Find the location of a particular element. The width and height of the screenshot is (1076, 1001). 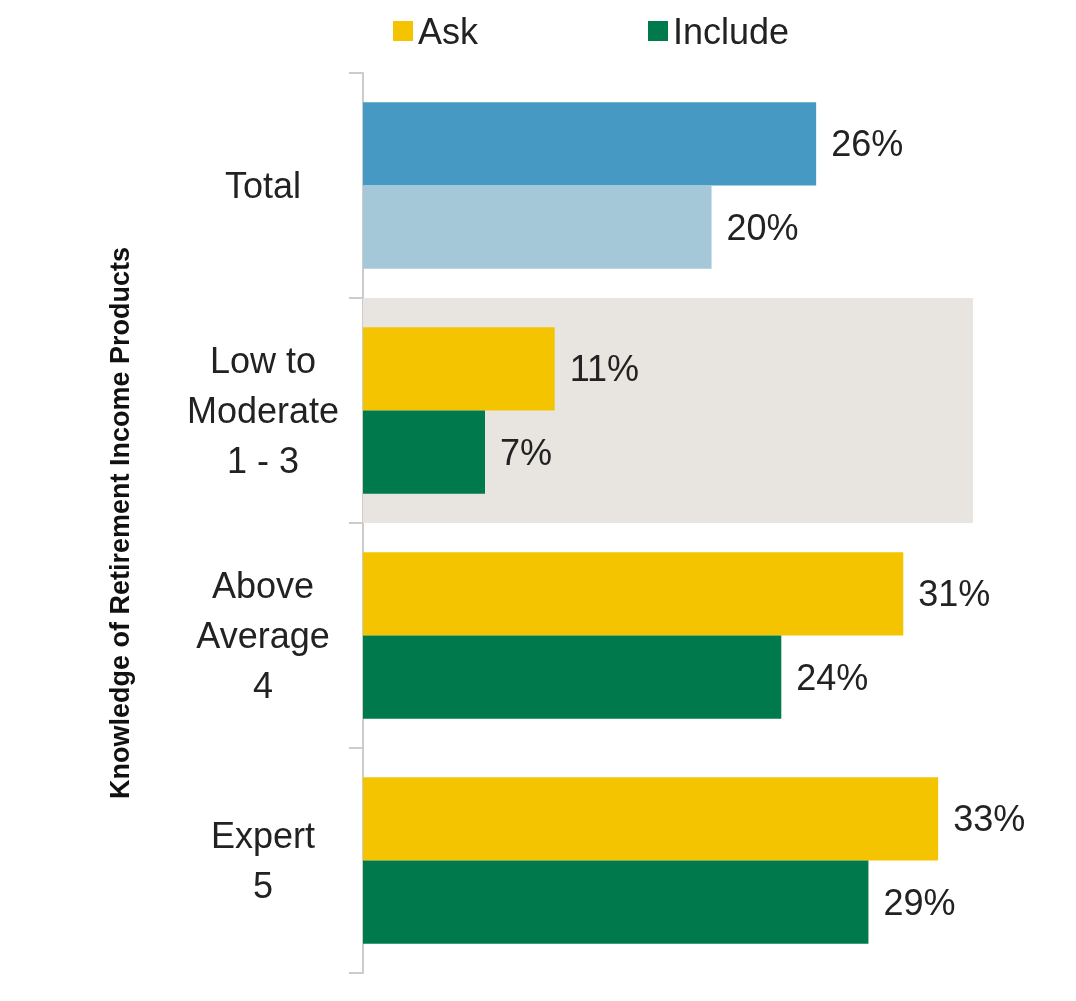

data-label: 29% is located at coordinates (919, 902).